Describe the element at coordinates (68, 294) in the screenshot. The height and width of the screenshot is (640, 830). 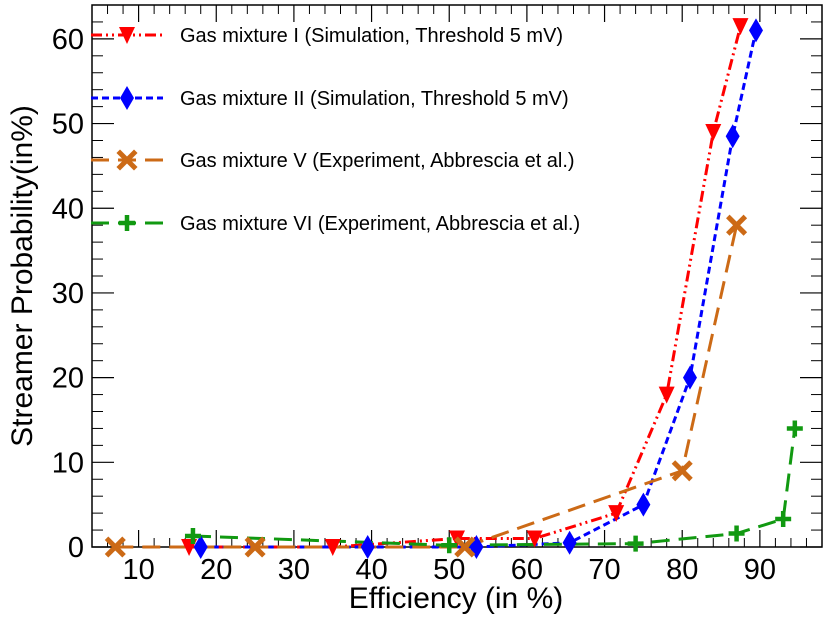
I see `y-tick-label: 30` at that location.